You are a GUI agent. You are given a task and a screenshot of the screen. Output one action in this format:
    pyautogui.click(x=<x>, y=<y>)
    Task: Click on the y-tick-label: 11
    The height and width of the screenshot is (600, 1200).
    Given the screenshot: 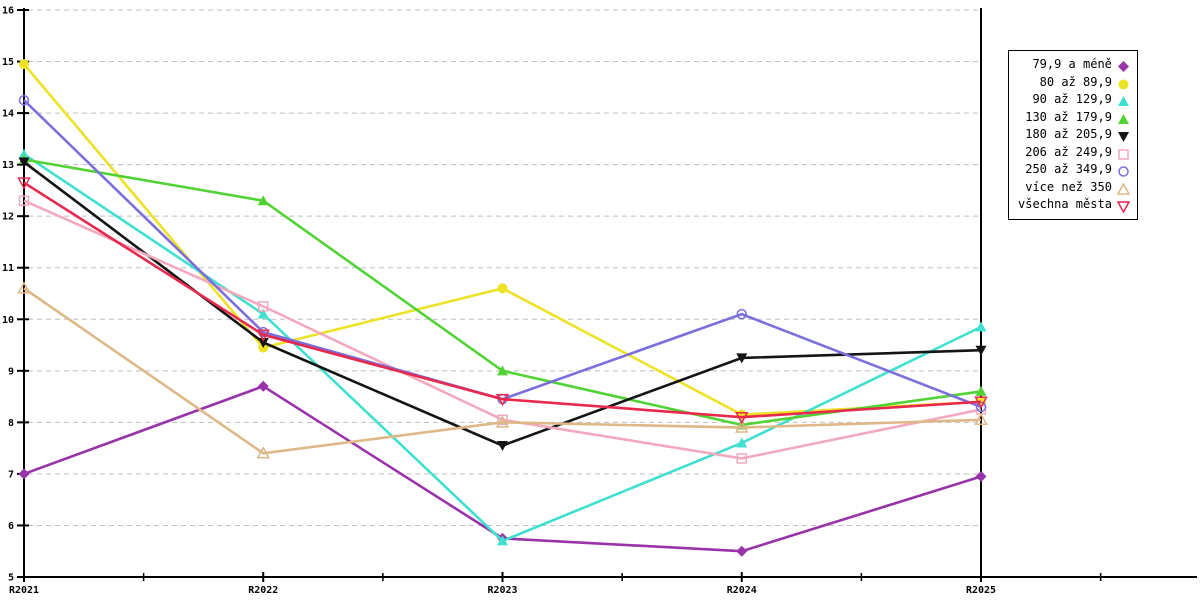 What is the action you would take?
    pyautogui.click(x=8, y=268)
    